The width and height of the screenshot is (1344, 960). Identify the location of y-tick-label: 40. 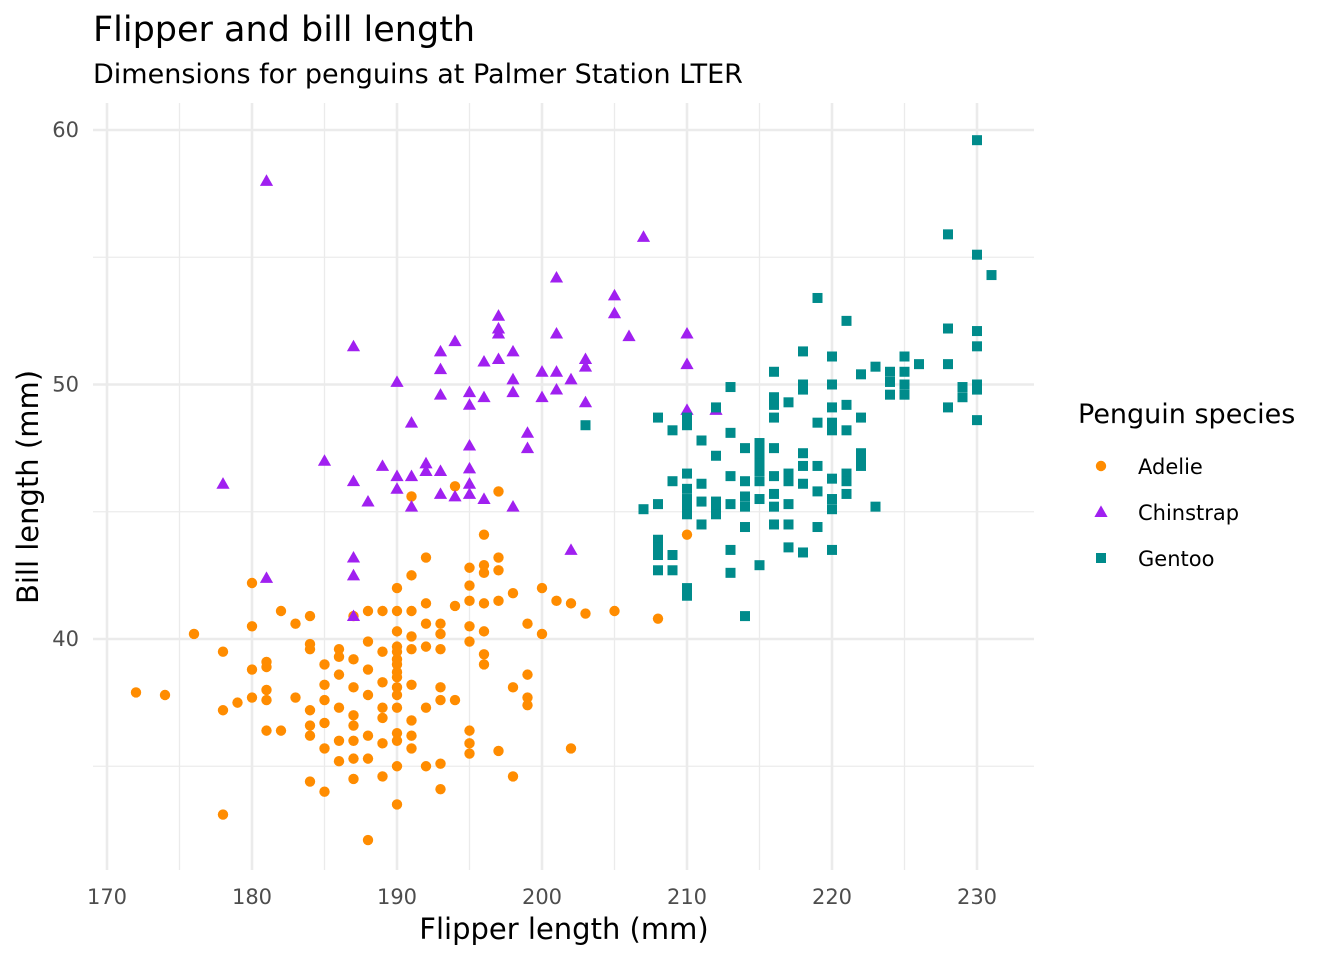
(65, 639).